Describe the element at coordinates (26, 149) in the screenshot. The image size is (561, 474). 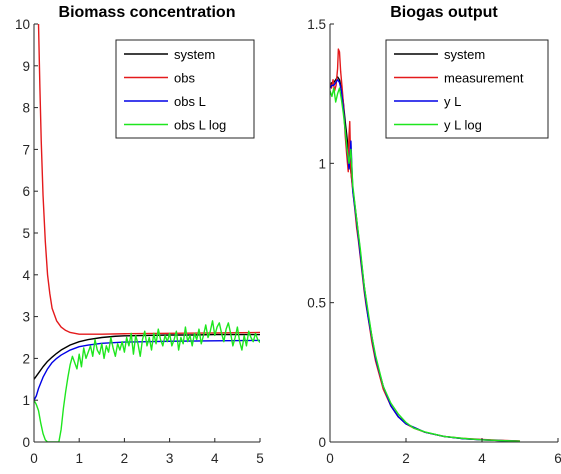
I see `y-tick-label: 7` at that location.